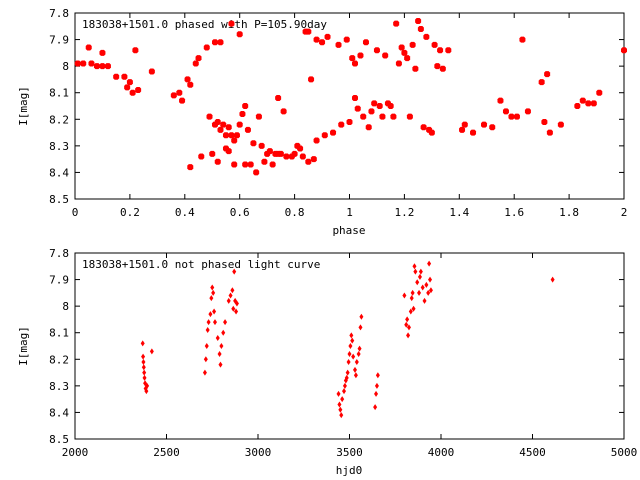 The height and width of the screenshot is (480, 640). I want to click on x-tick-label: 0.2, so click(130, 212).